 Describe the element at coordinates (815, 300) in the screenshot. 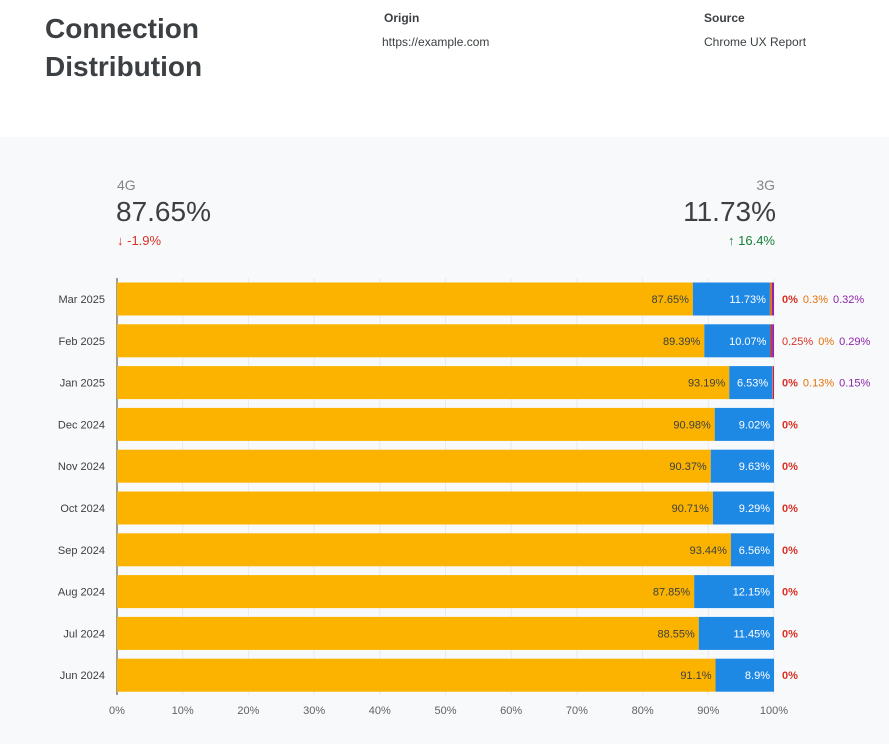

I see `data-label-slow-2g: 0.3%` at that location.